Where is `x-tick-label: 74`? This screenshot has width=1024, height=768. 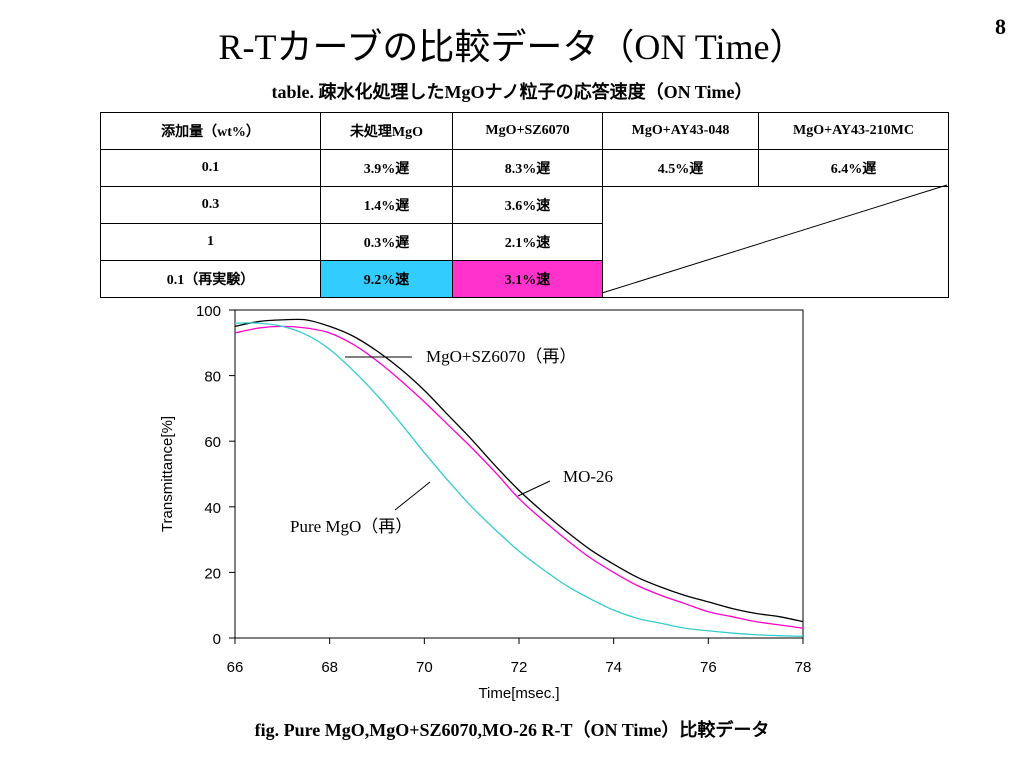
x-tick-label: 74 is located at coordinates (613, 667).